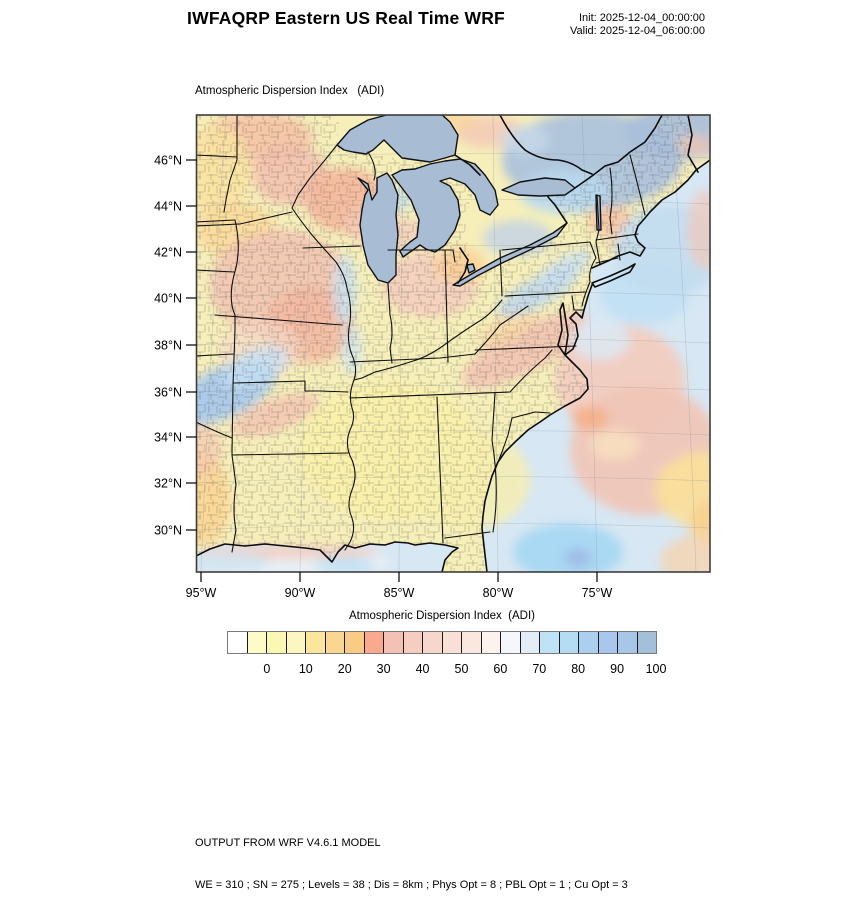 This screenshot has height=906, width=850. I want to click on lat-tick-label: 34°N, so click(168, 438).